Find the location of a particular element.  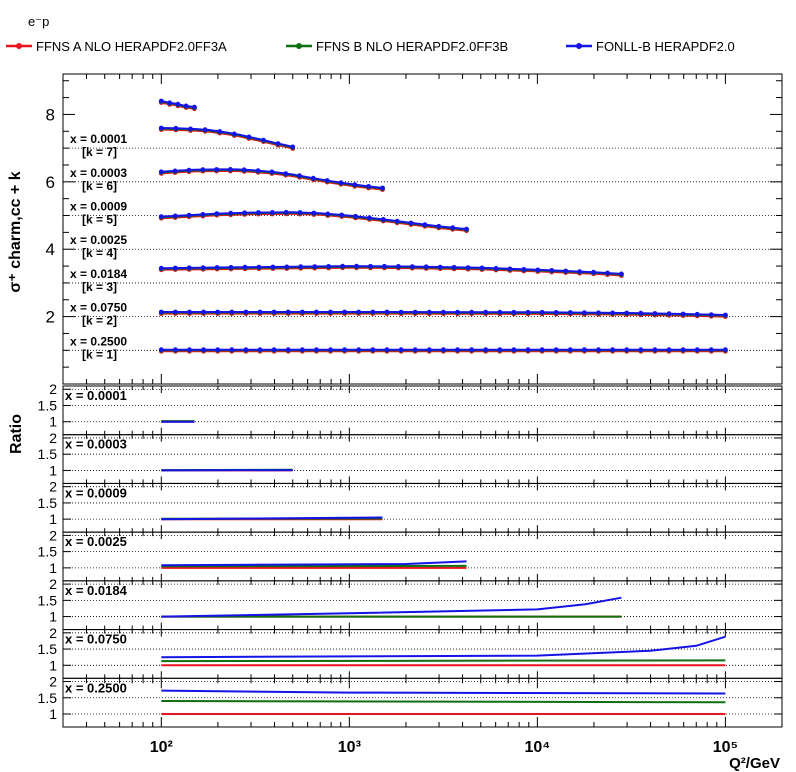

y-tick-label: 4 is located at coordinates (50, 249).